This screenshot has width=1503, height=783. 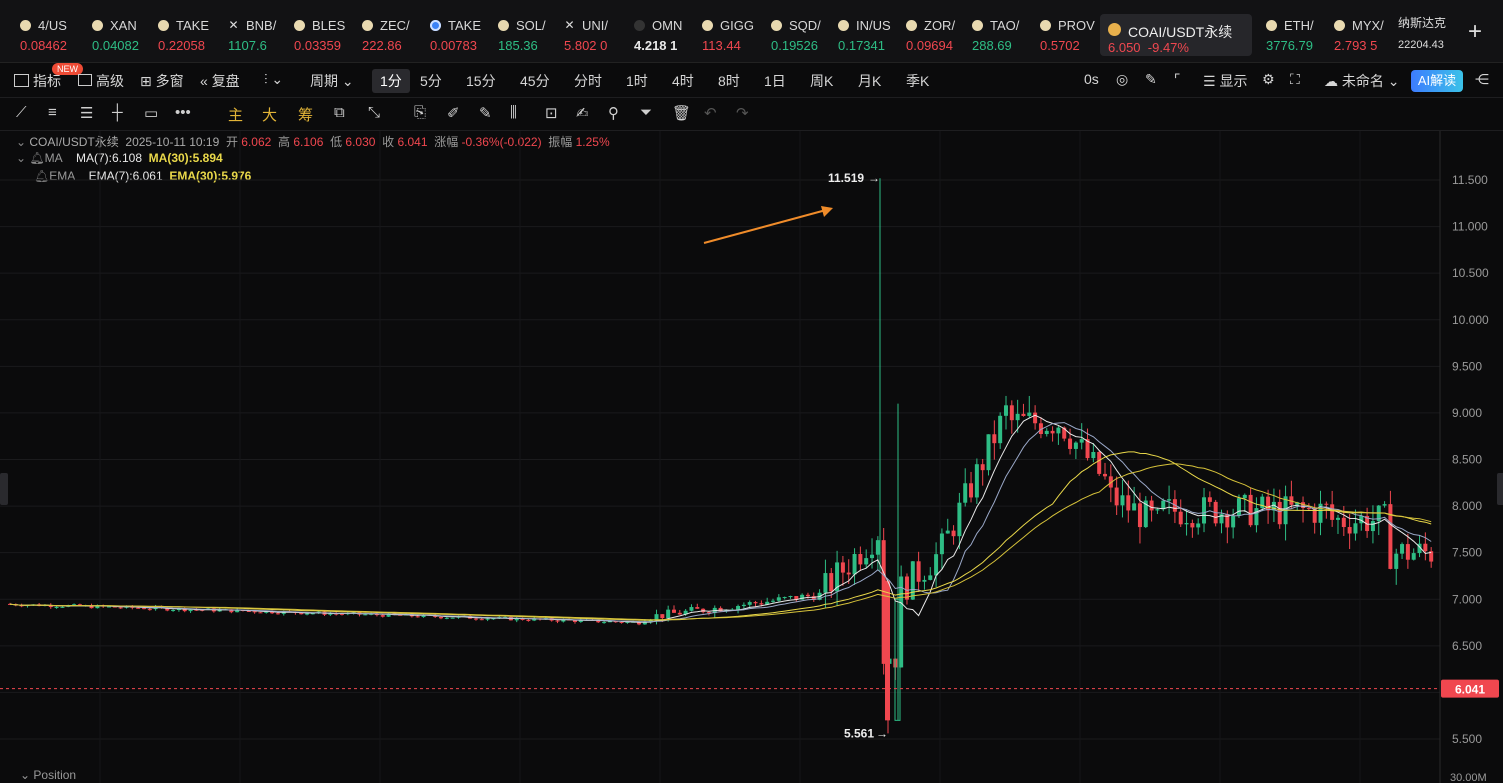 I want to click on interval-tab: 季K, so click(x=918, y=81).